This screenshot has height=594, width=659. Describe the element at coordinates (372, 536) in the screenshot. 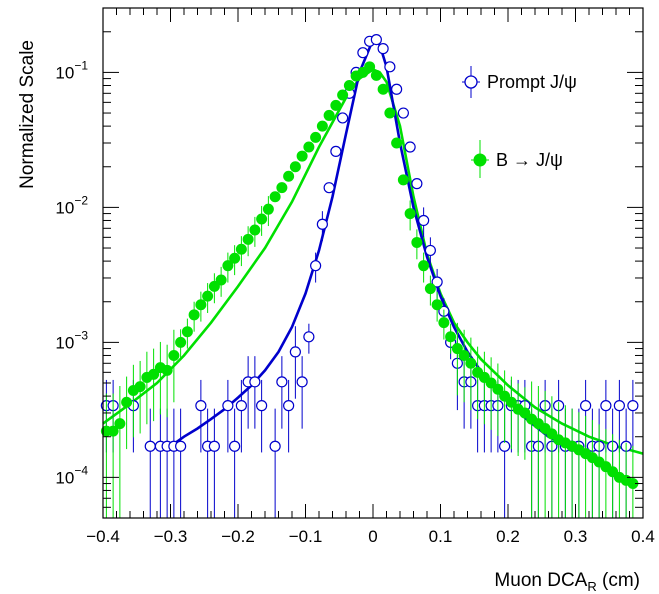

I see `x-tick-label: 0` at that location.